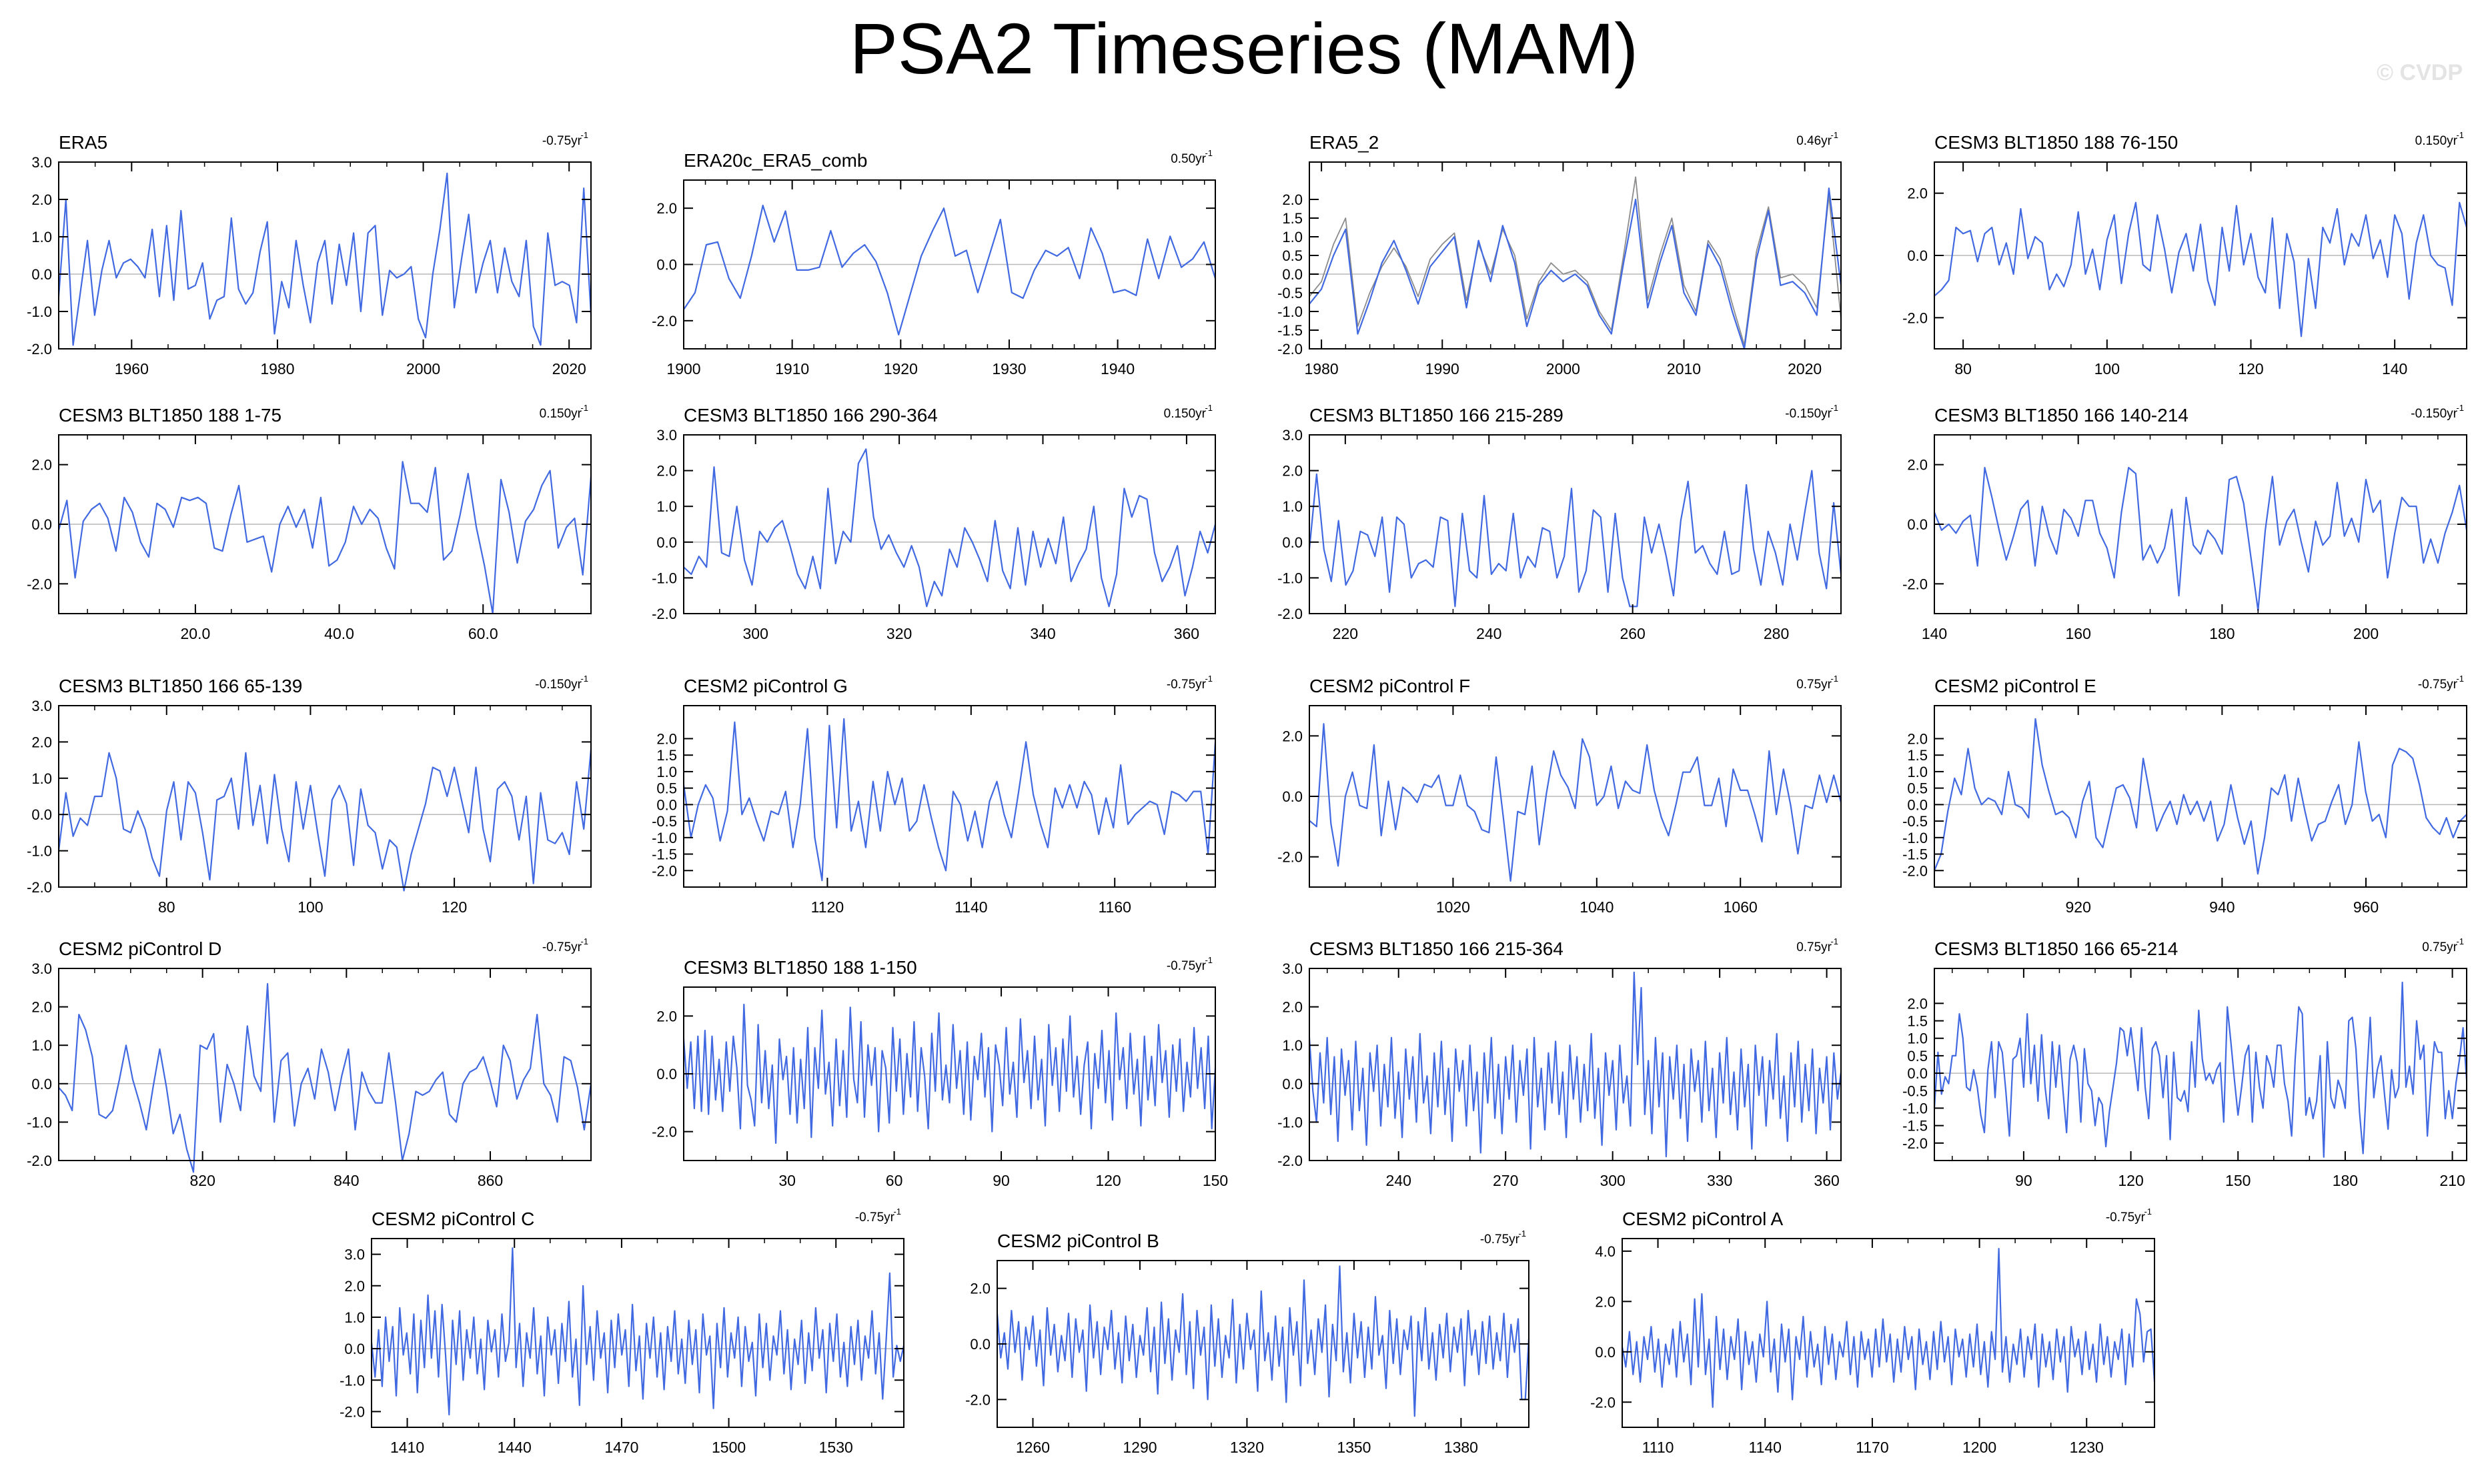 Image resolution: width=2488 pixels, height=1484 pixels. Describe the element at coordinates (2077, 907) in the screenshot. I see `x-tick-label: 920` at that location.